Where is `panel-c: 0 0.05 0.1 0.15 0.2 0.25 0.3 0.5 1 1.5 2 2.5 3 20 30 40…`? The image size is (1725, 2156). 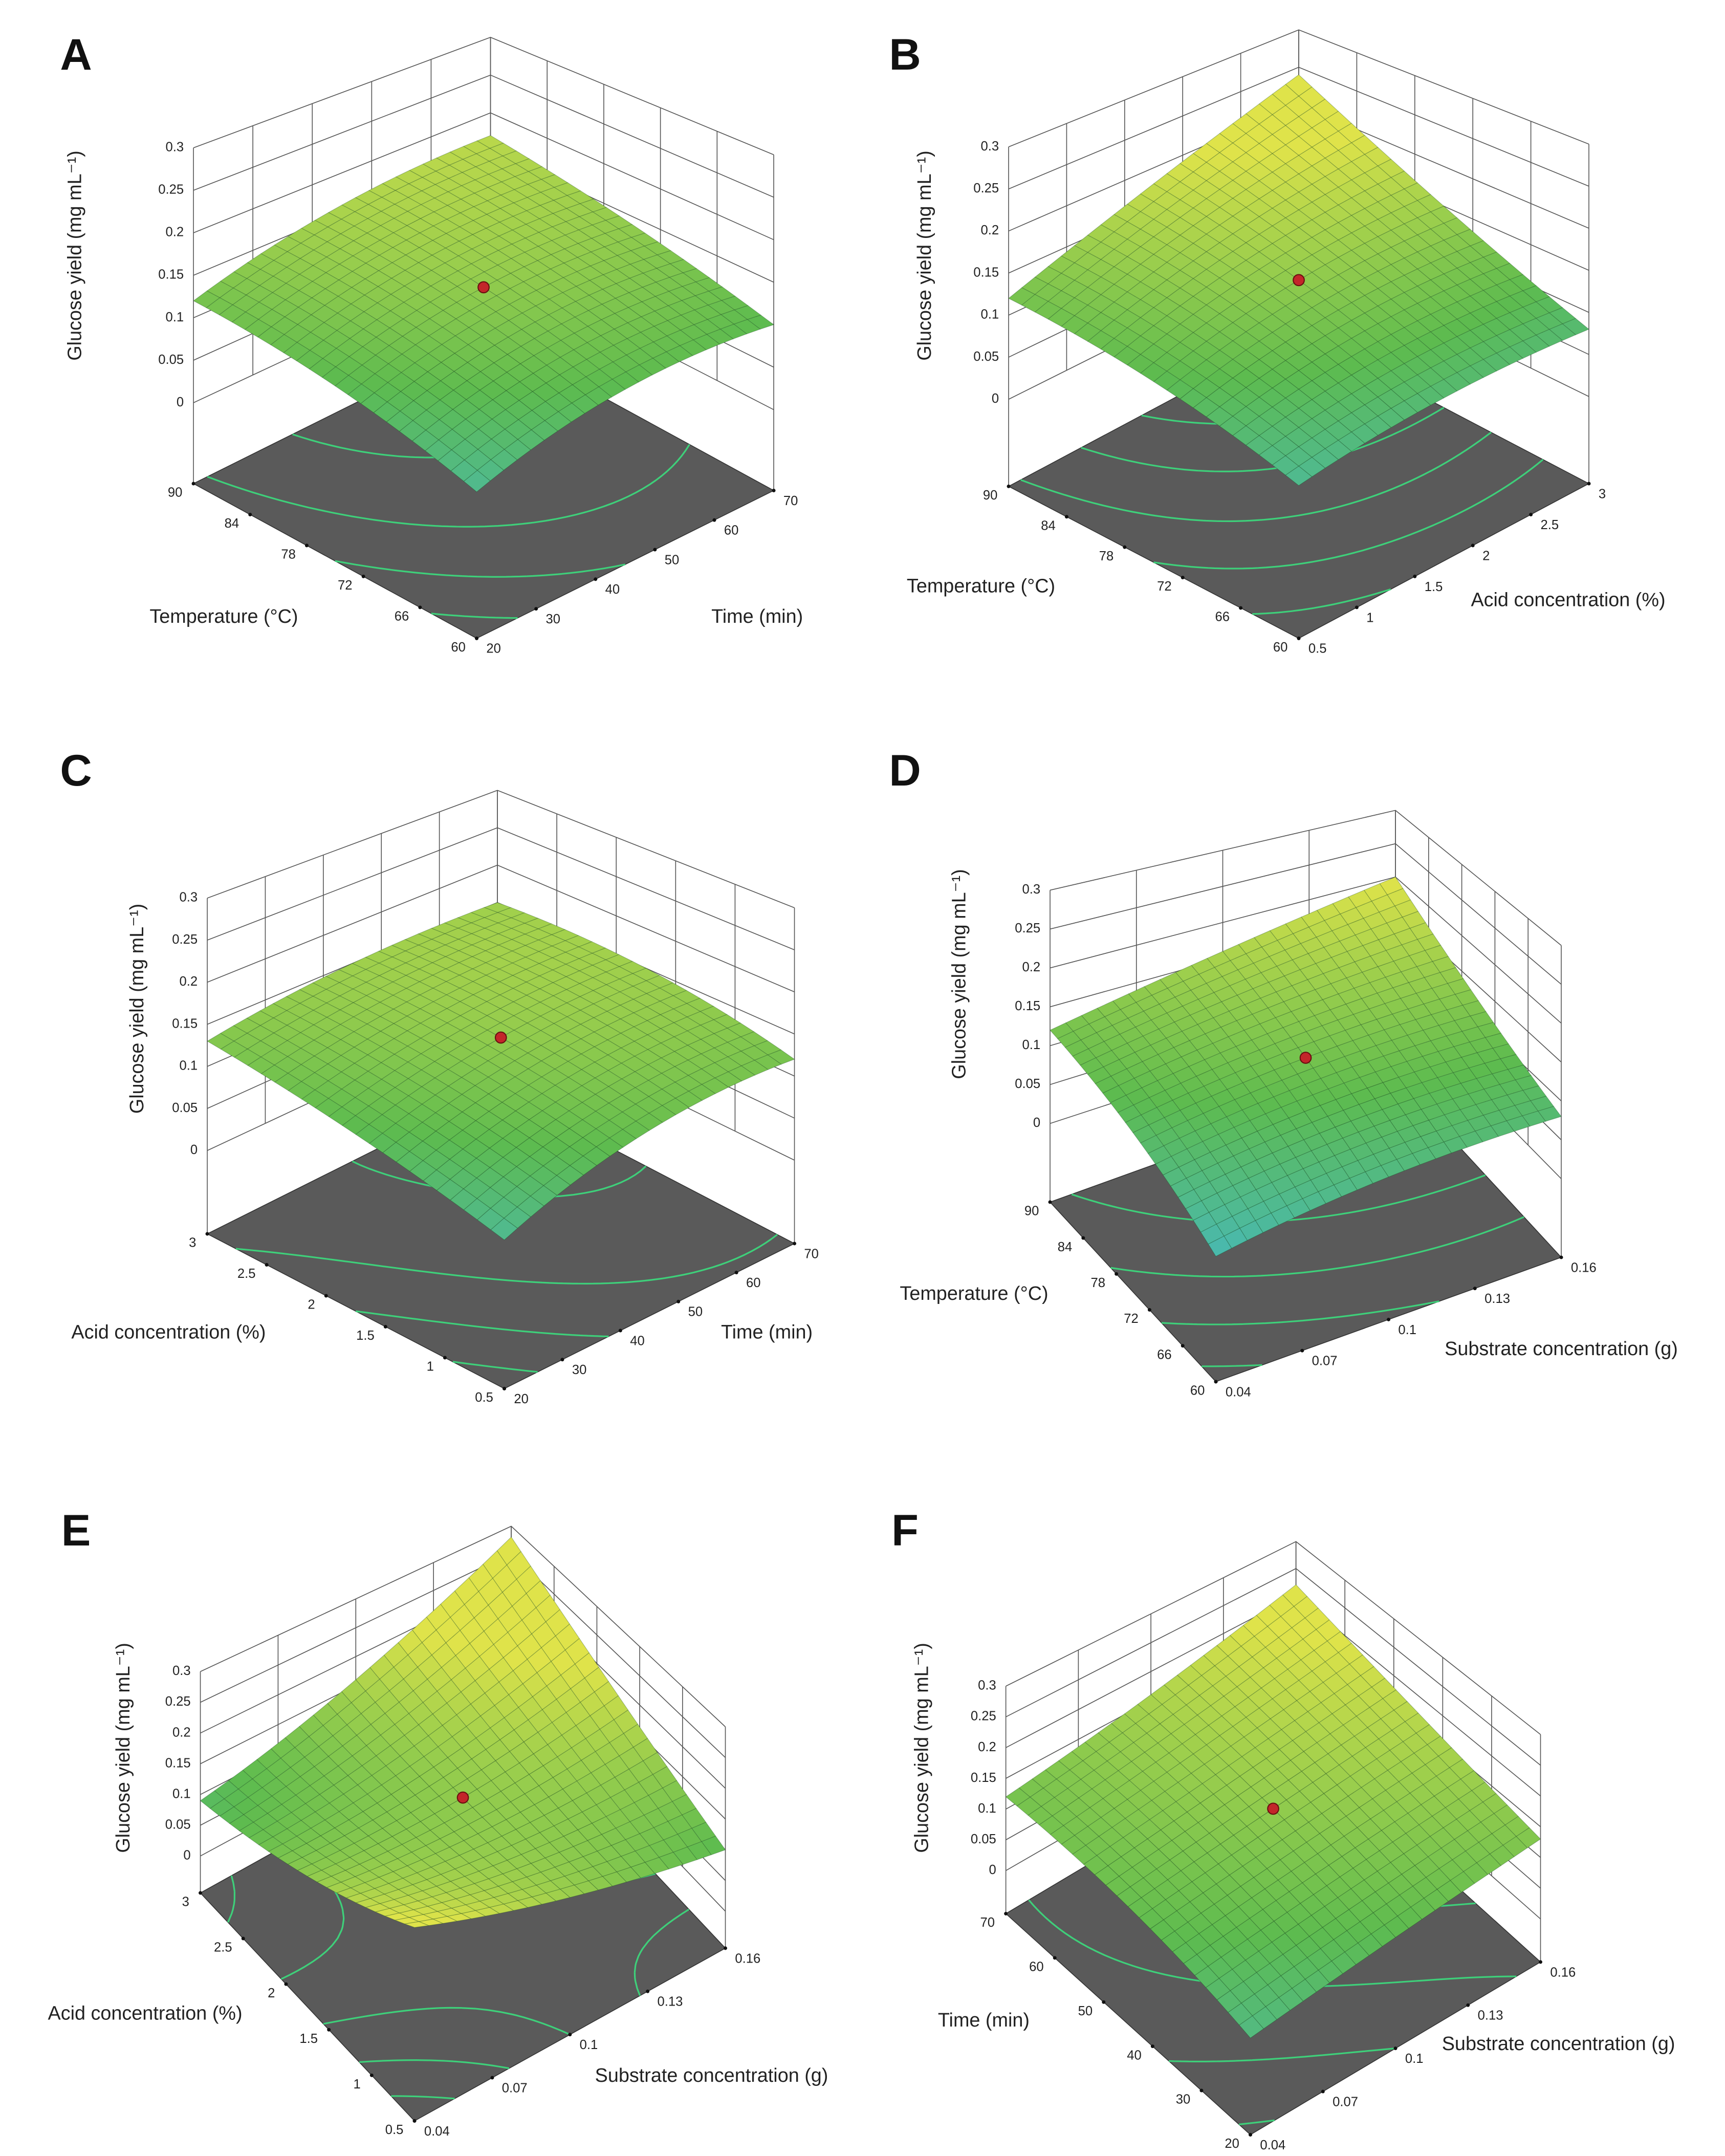
panel-c: 0 0.05 0.1 0.15 0.2 0.25 0.3 0.5 1 1.5 2 2.5 3 20 30 40… is located at coordinates (439, 1076).